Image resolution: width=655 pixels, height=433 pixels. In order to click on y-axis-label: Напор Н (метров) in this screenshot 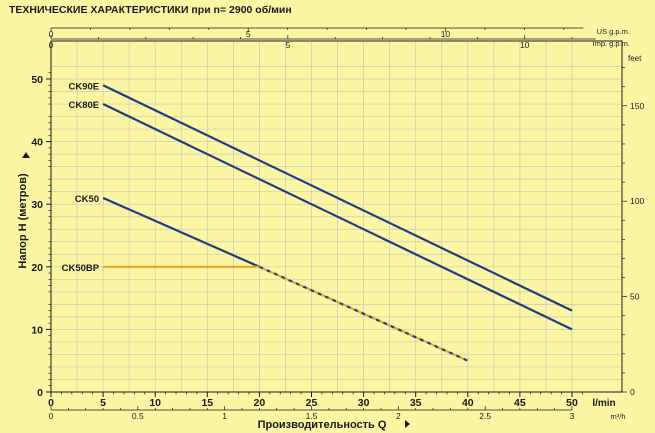, I will do `click(23, 221)`.